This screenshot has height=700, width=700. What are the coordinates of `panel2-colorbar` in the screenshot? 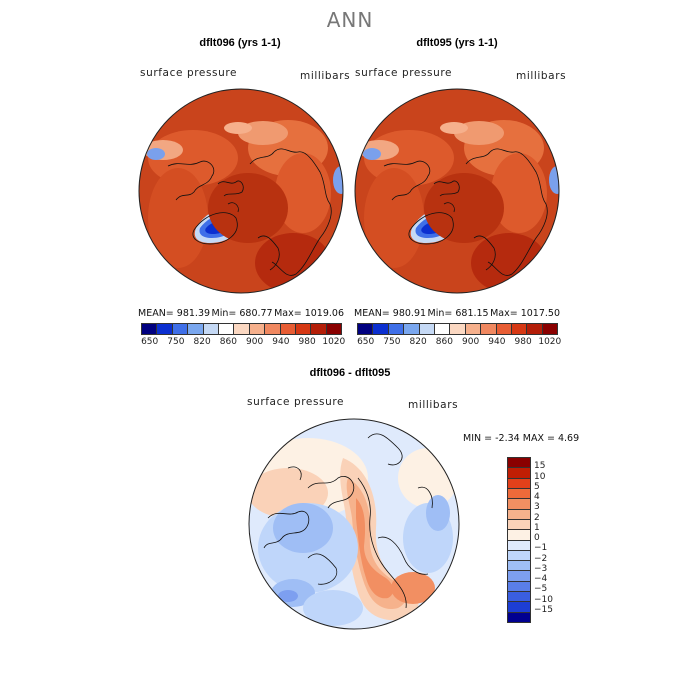 It's located at (457, 329).